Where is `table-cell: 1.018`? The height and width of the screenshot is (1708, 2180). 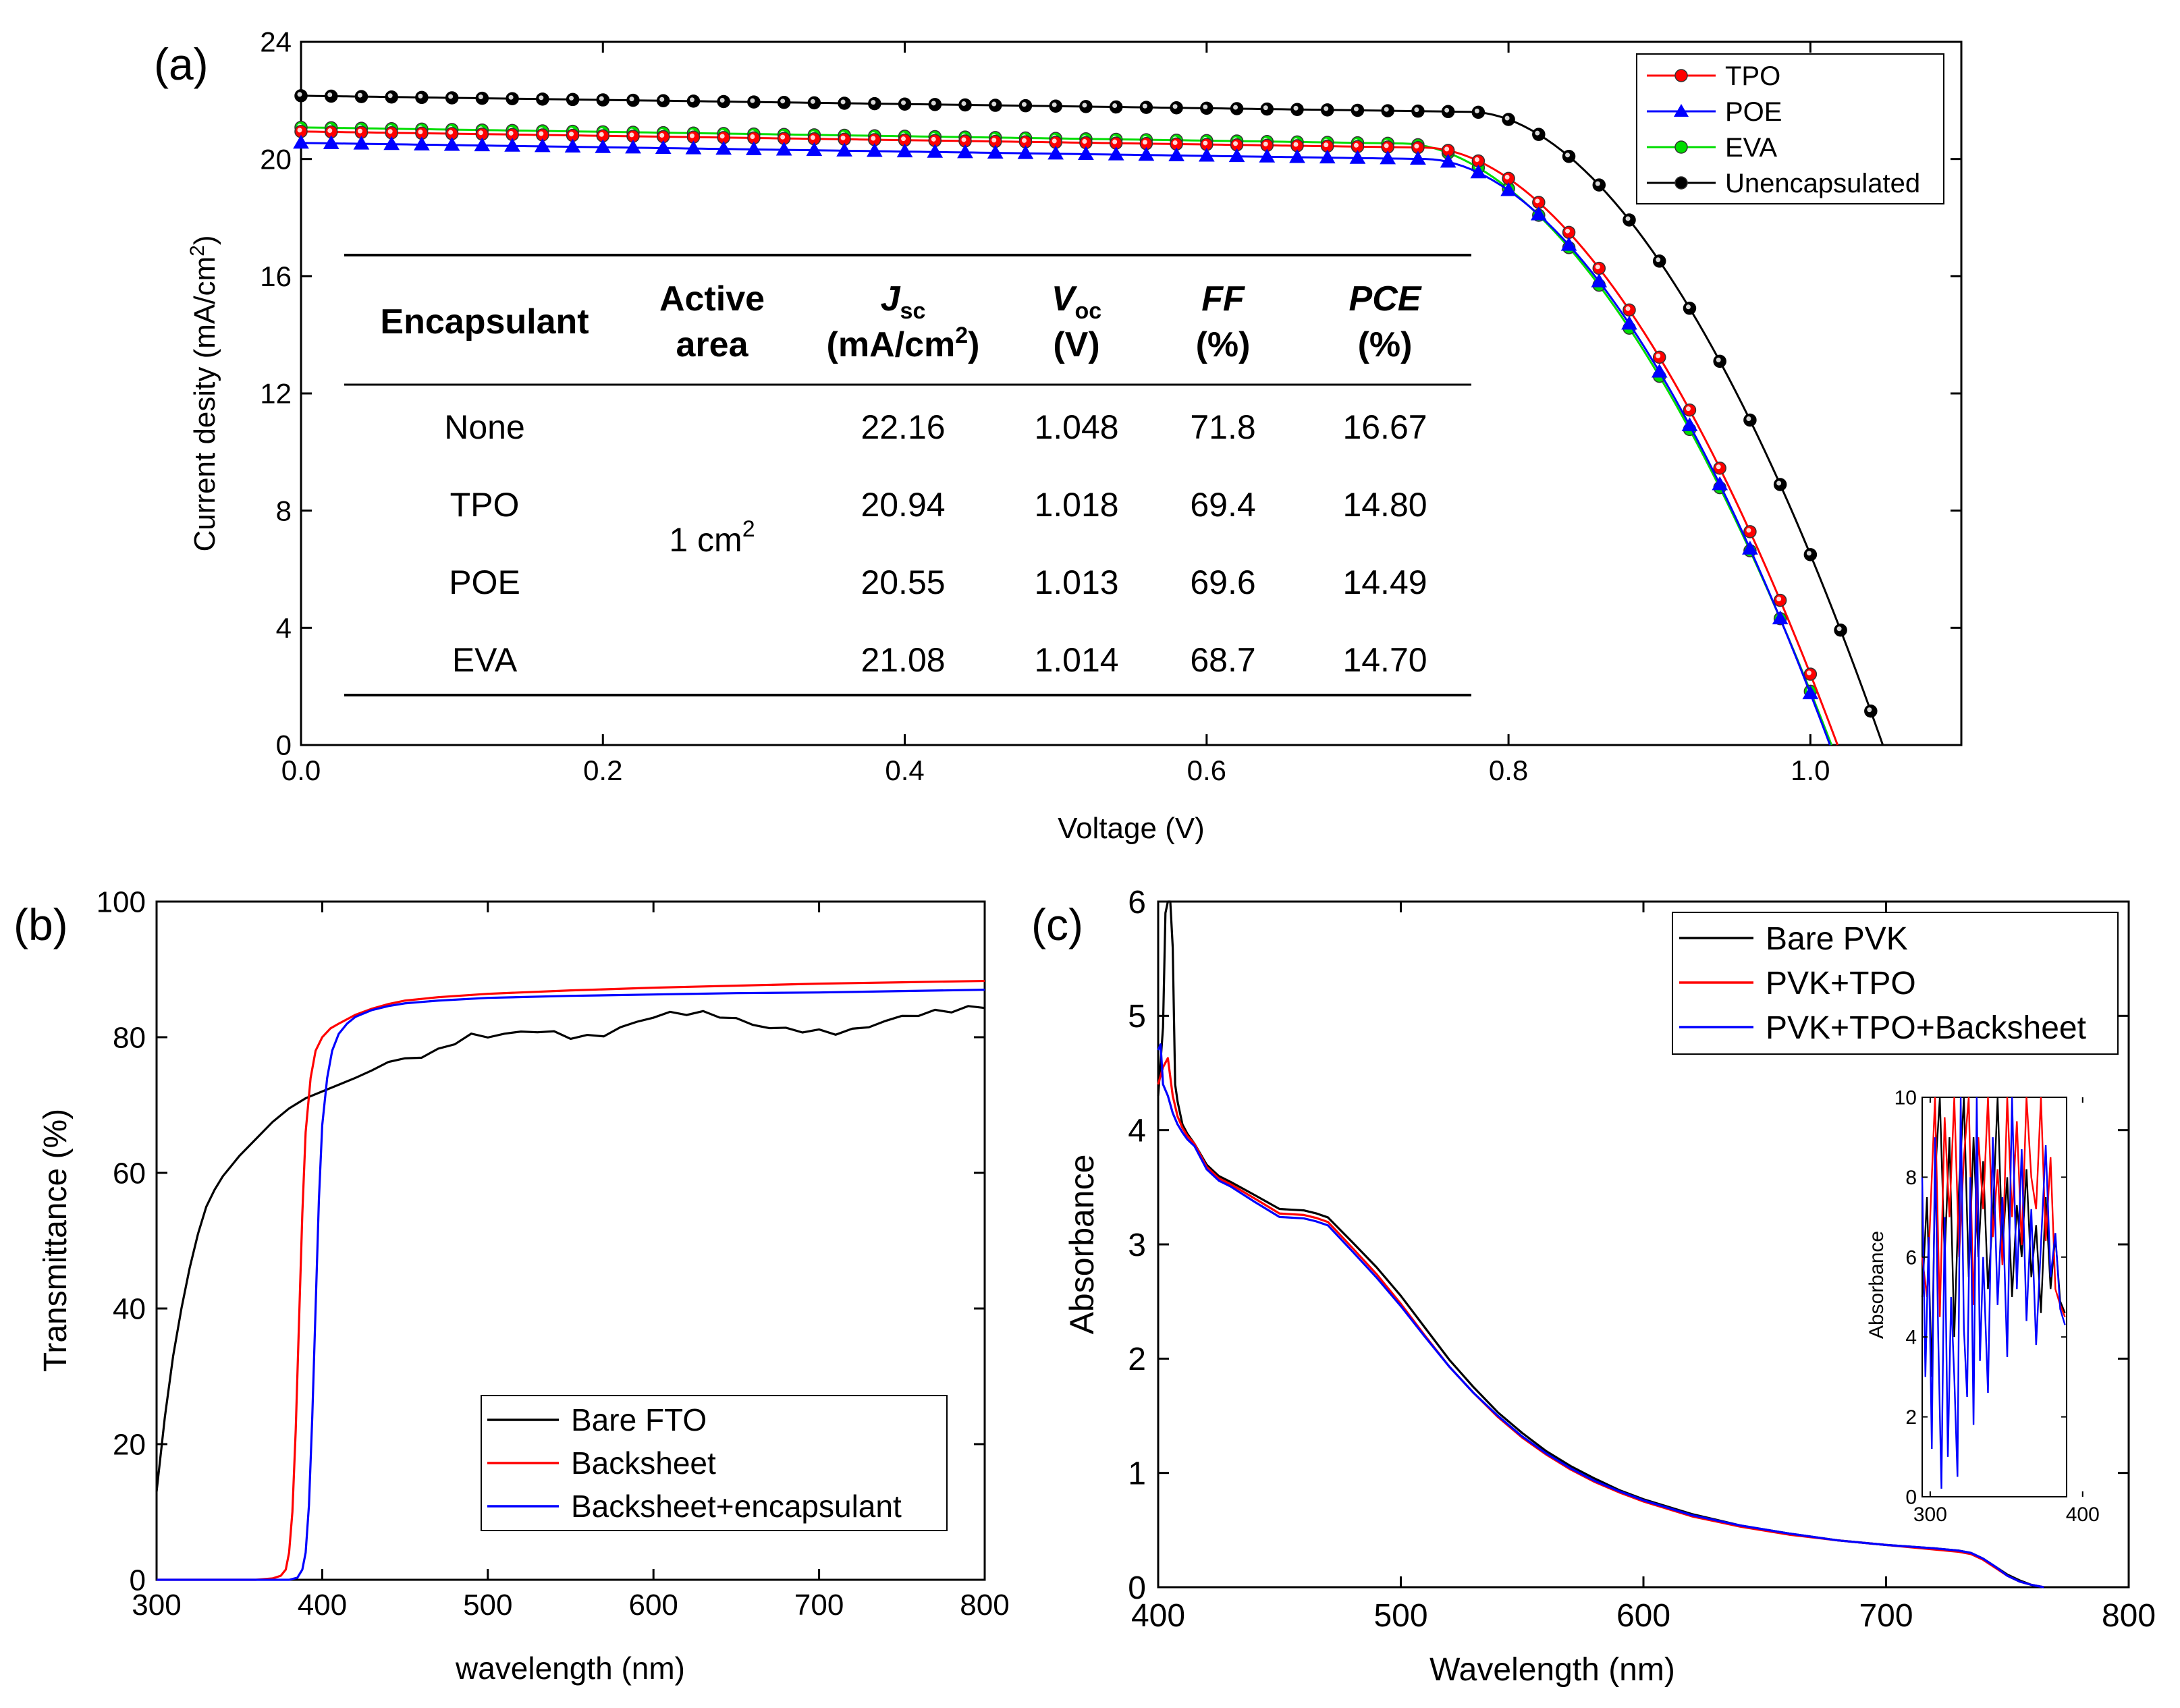
table-cell: 1.018 is located at coordinates (1076, 505).